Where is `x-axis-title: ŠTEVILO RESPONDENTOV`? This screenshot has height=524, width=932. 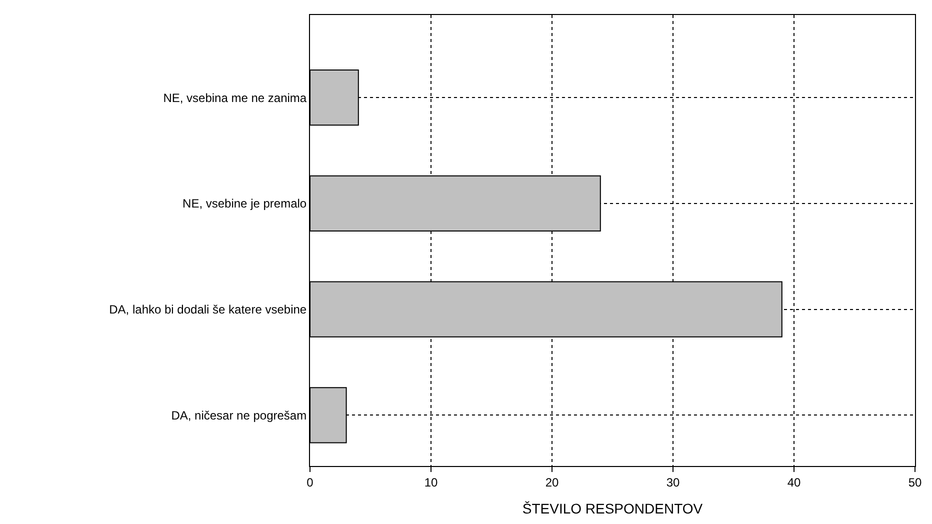 x-axis-title: ŠTEVILO RESPONDENTOV is located at coordinates (613, 508).